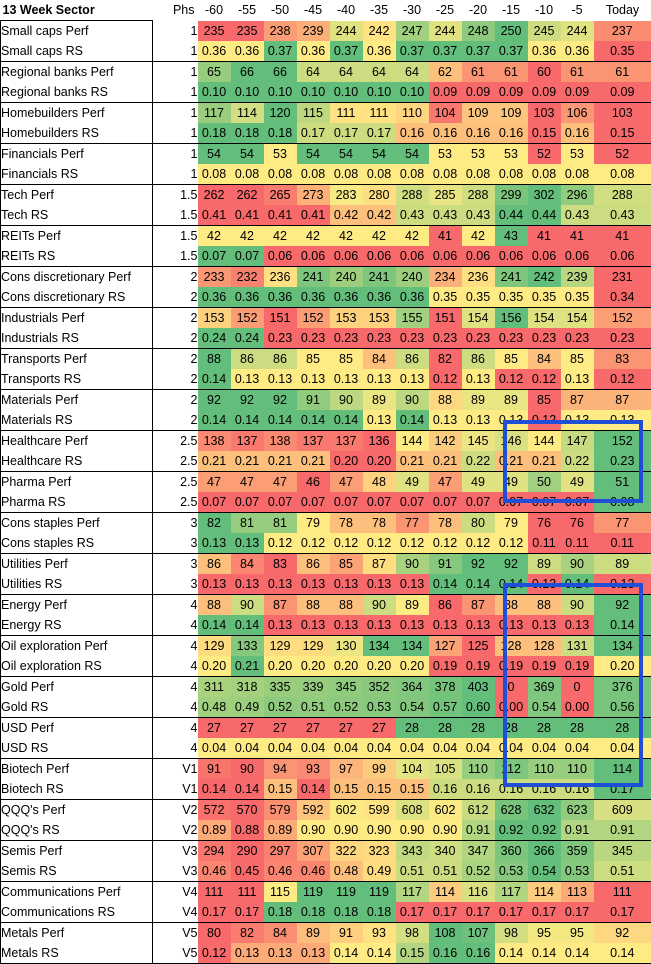  What do you see at coordinates (379, 871) in the screenshot?
I see `value-cell: 0.49` at bounding box center [379, 871].